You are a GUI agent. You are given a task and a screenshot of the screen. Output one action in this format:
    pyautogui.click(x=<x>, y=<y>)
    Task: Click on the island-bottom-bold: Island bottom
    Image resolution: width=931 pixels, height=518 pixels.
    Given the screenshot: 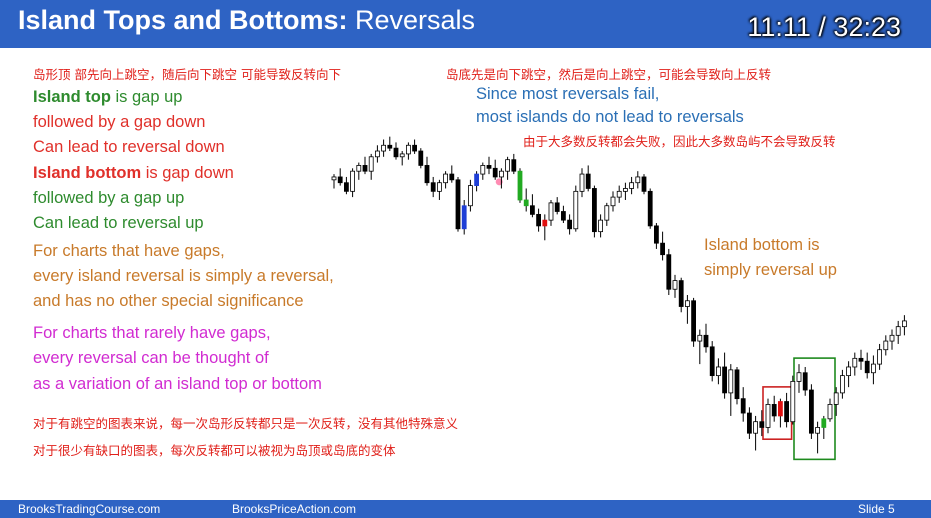 What is the action you would take?
    pyautogui.click(x=87, y=173)
    